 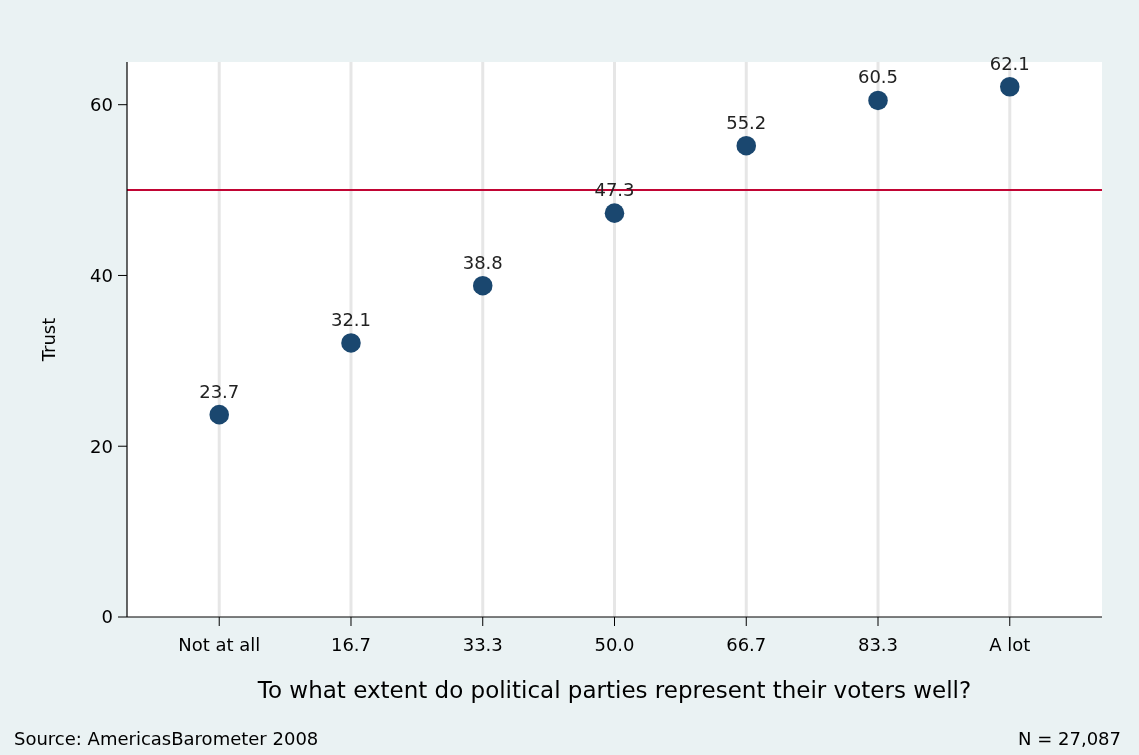 What do you see at coordinates (482, 644) in the screenshot?
I see `x-tick-label: 33.3` at bounding box center [482, 644].